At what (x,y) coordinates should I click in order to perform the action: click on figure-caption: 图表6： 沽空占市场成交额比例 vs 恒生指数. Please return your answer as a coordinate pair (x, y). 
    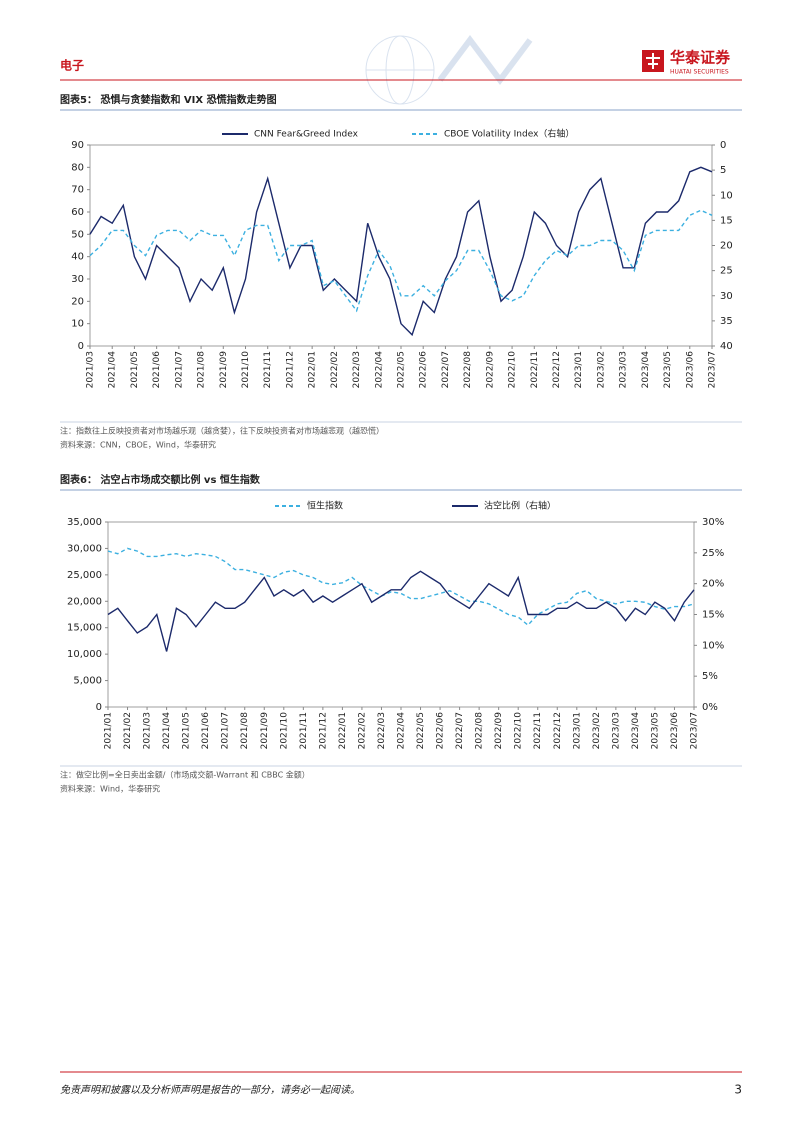
    Looking at the image, I should click on (160, 479).